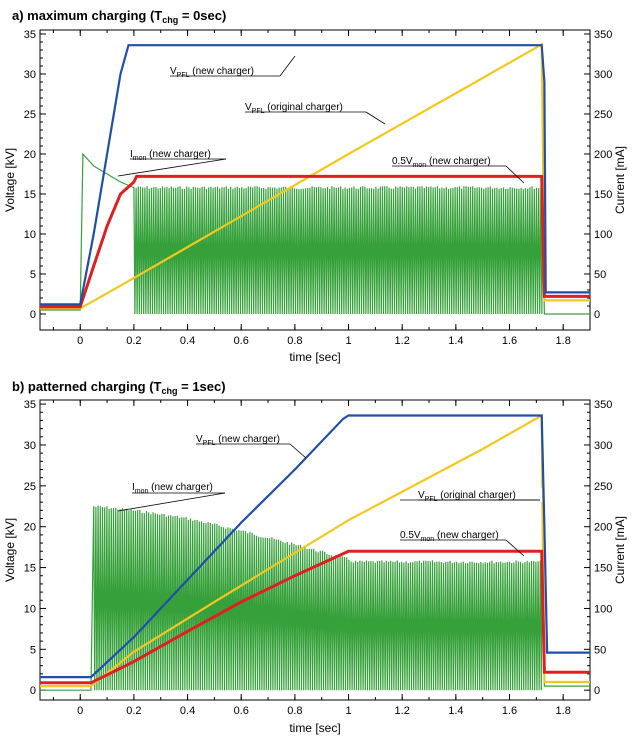 Image resolution: width=632 pixels, height=744 pixels. Describe the element at coordinates (119, 16) in the screenshot. I see `chart-title: a) maximum charging (Tchg = 0sec)` at that location.